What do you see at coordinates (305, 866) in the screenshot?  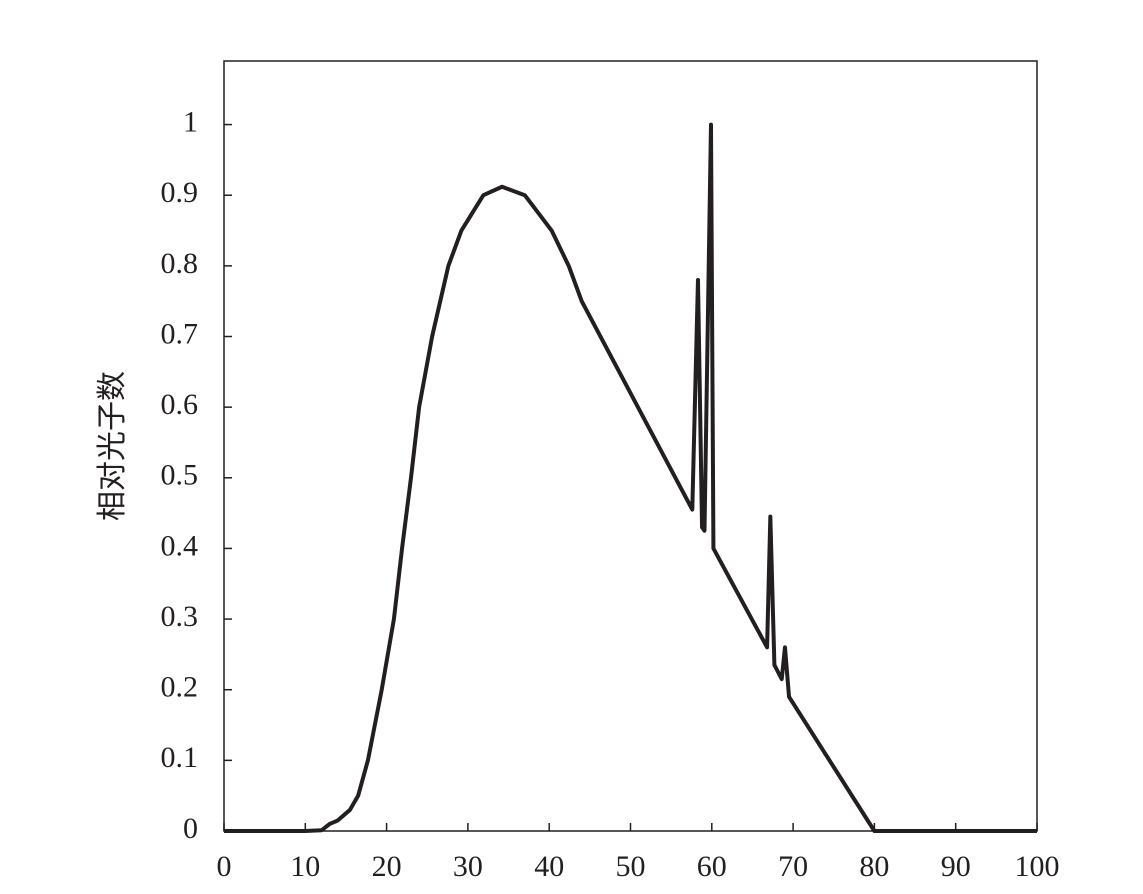 I see `x-tick-label: 10` at bounding box center [305, 866].